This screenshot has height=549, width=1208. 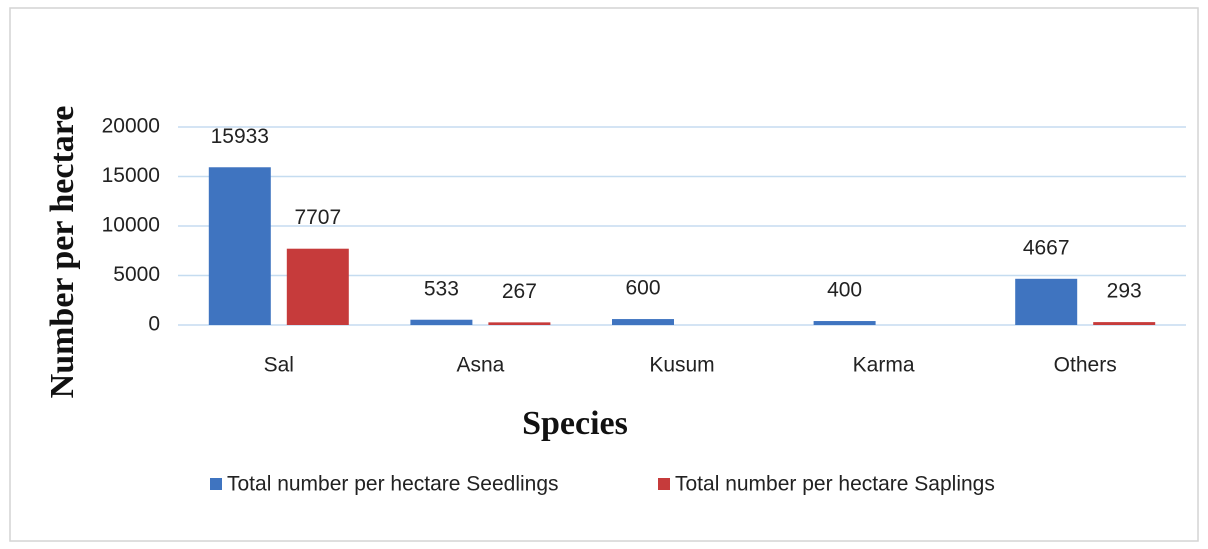 I want to click on legend-label: Total number per hectare Seedlings, so click(x=393, y=484).